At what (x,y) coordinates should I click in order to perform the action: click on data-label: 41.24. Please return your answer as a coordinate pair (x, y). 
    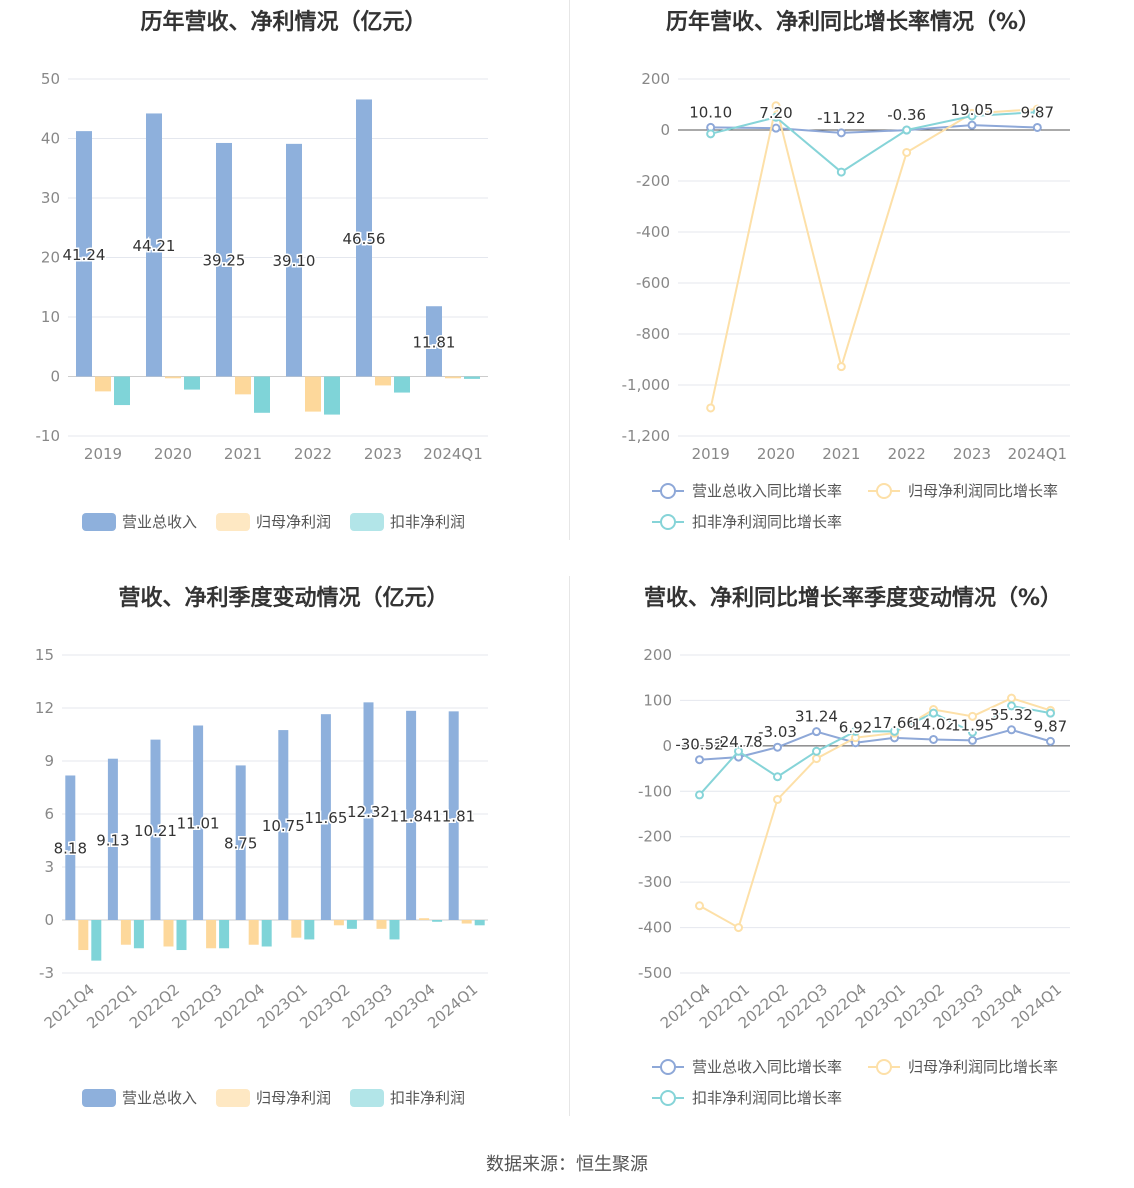
    Looking at the image, I should click on (84, 255).